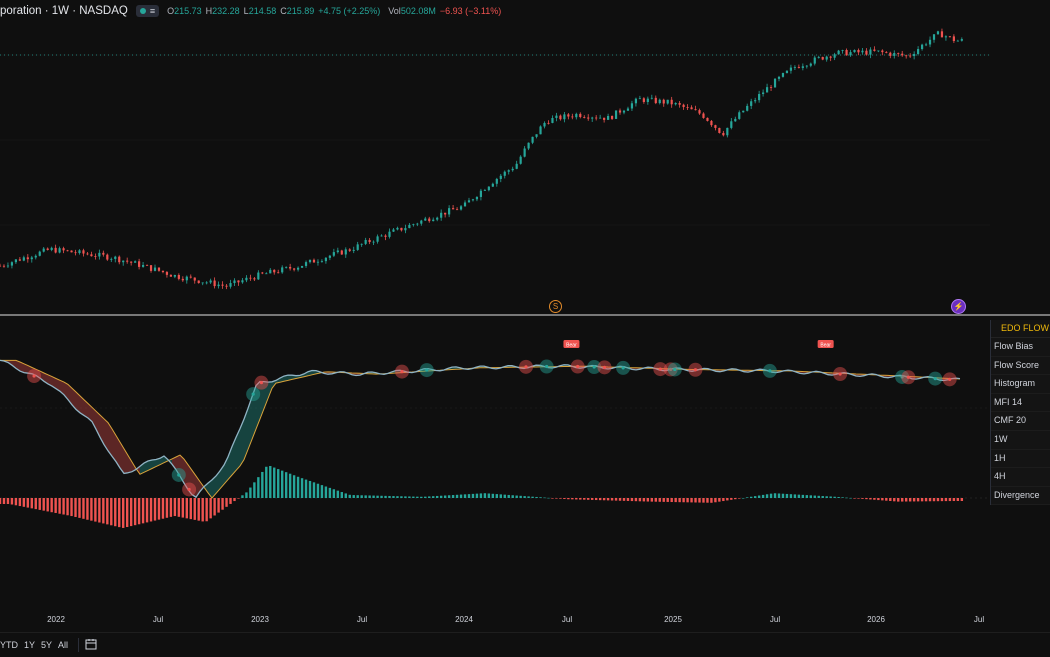  I want to click on legend-item-flow-bias: Flow Bias, so click(1020, 347).